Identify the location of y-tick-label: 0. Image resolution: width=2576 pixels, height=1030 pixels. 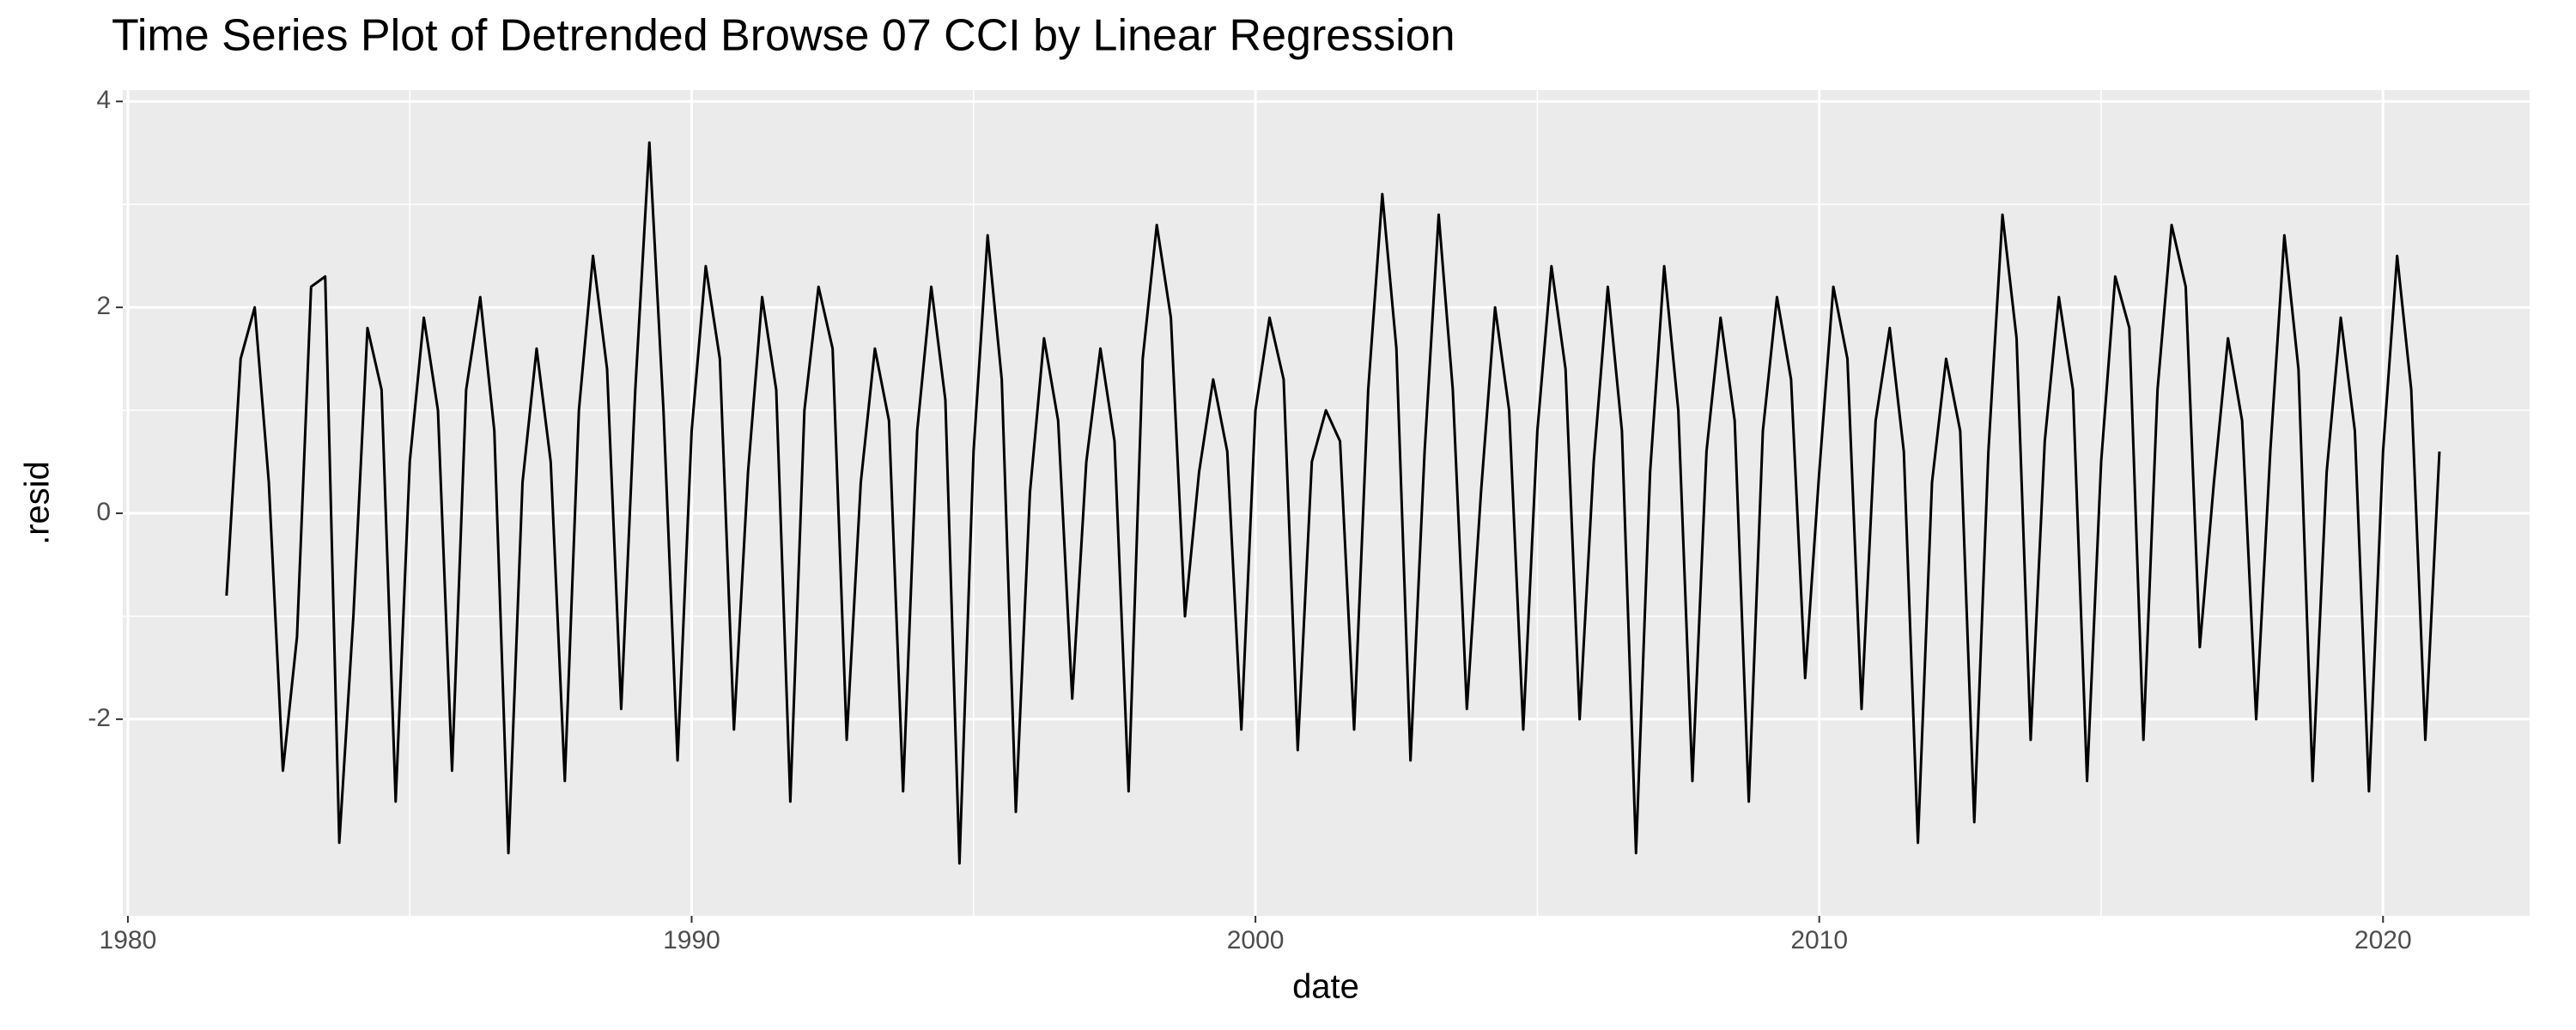
(104, 512).